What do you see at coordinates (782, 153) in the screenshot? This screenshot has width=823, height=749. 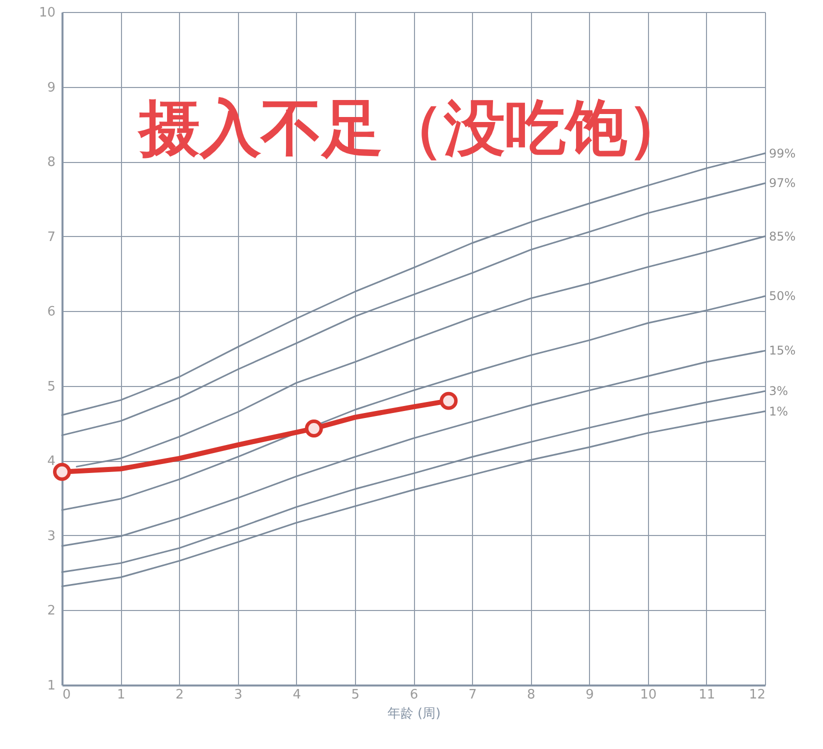 I see `series-label: 99%` at bounding box center [782, 153].